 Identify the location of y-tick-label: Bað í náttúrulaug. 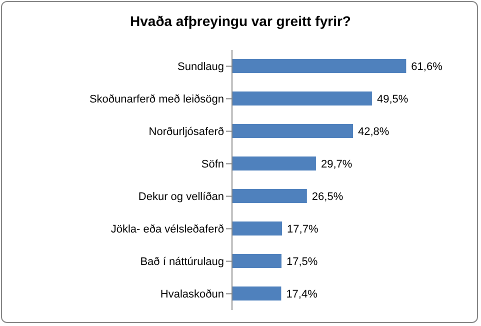
(182, 262).